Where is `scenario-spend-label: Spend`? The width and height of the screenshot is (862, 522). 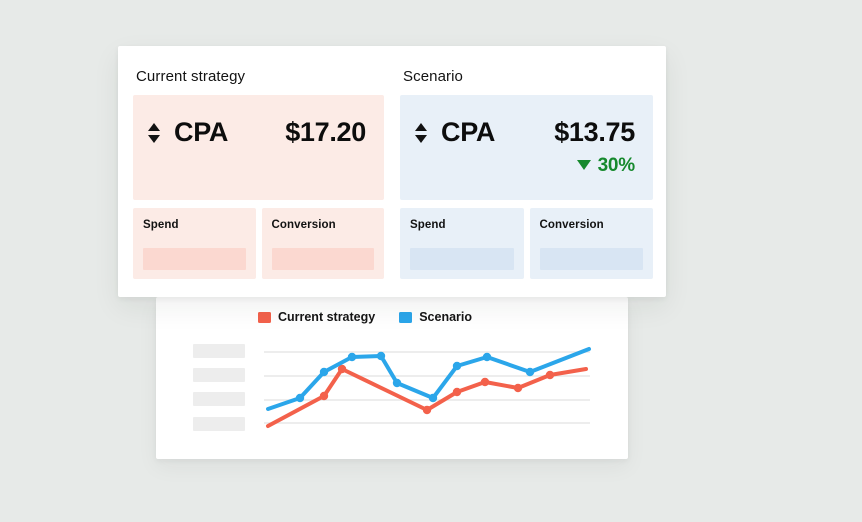 scenario-spend-label: Spend is located at coordinates (428, 225).